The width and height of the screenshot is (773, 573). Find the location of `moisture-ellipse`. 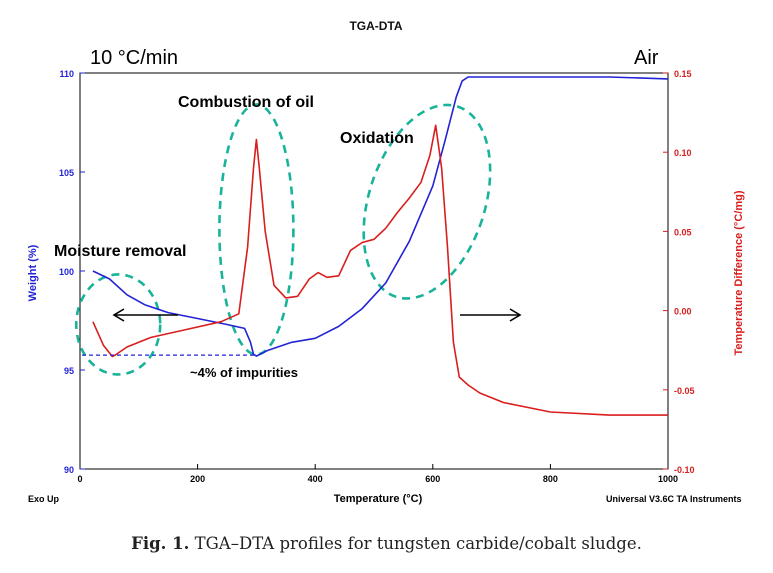

moisture-ellipse is located at coordinates (118, 324).